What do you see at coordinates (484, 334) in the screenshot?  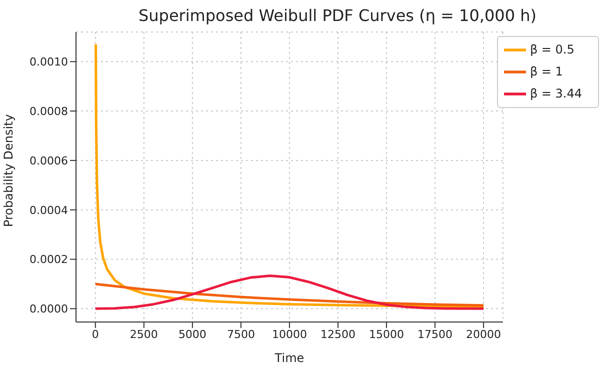 I see `x-tick-label: 20000` at bounding box center [484, 334].